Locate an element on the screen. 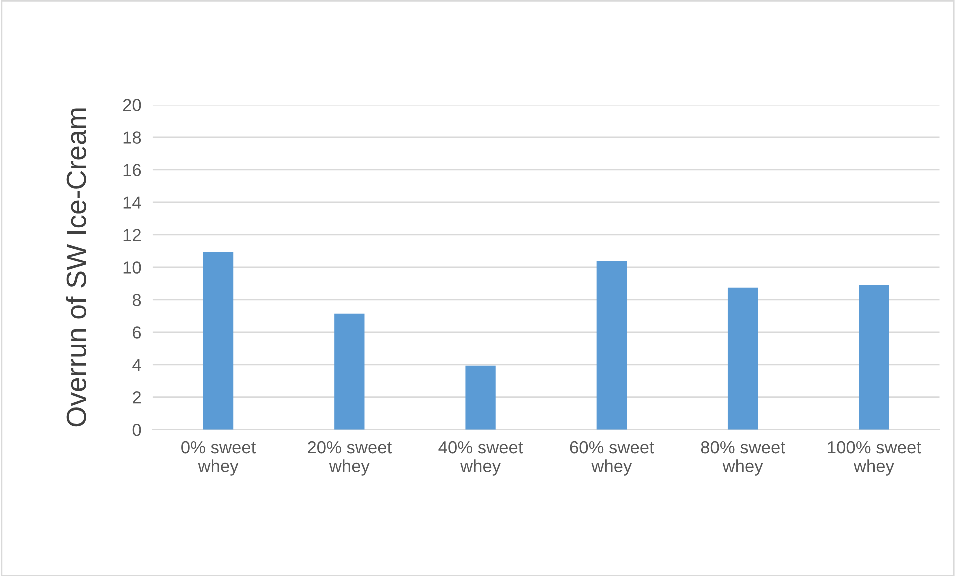 The height and width of the screenshot is (577, 956). x-tick-label: 20% sweet whey is located at coordinates (350, 458).